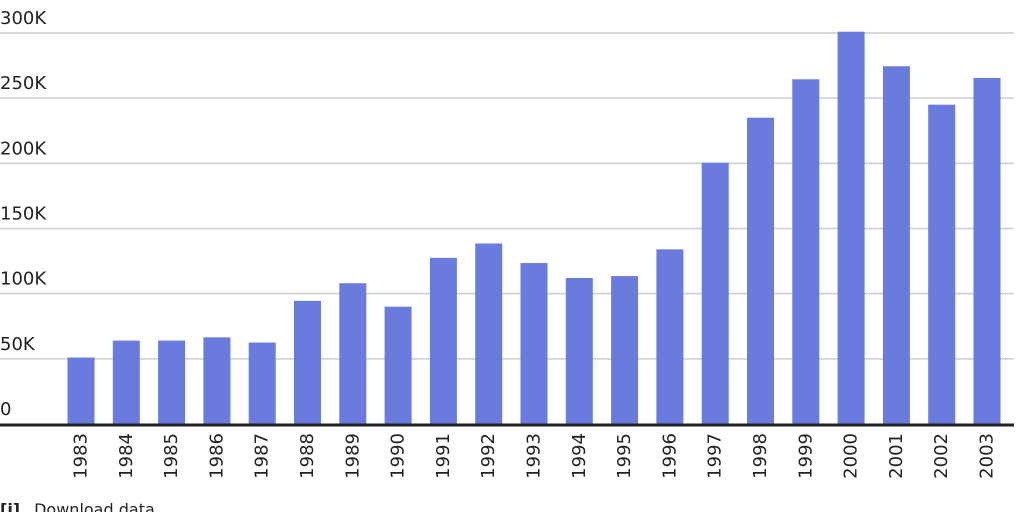 Image resolution: width=1024 pixels, height=512 pixels. I want to click on bar-2001, so click(896, 245).